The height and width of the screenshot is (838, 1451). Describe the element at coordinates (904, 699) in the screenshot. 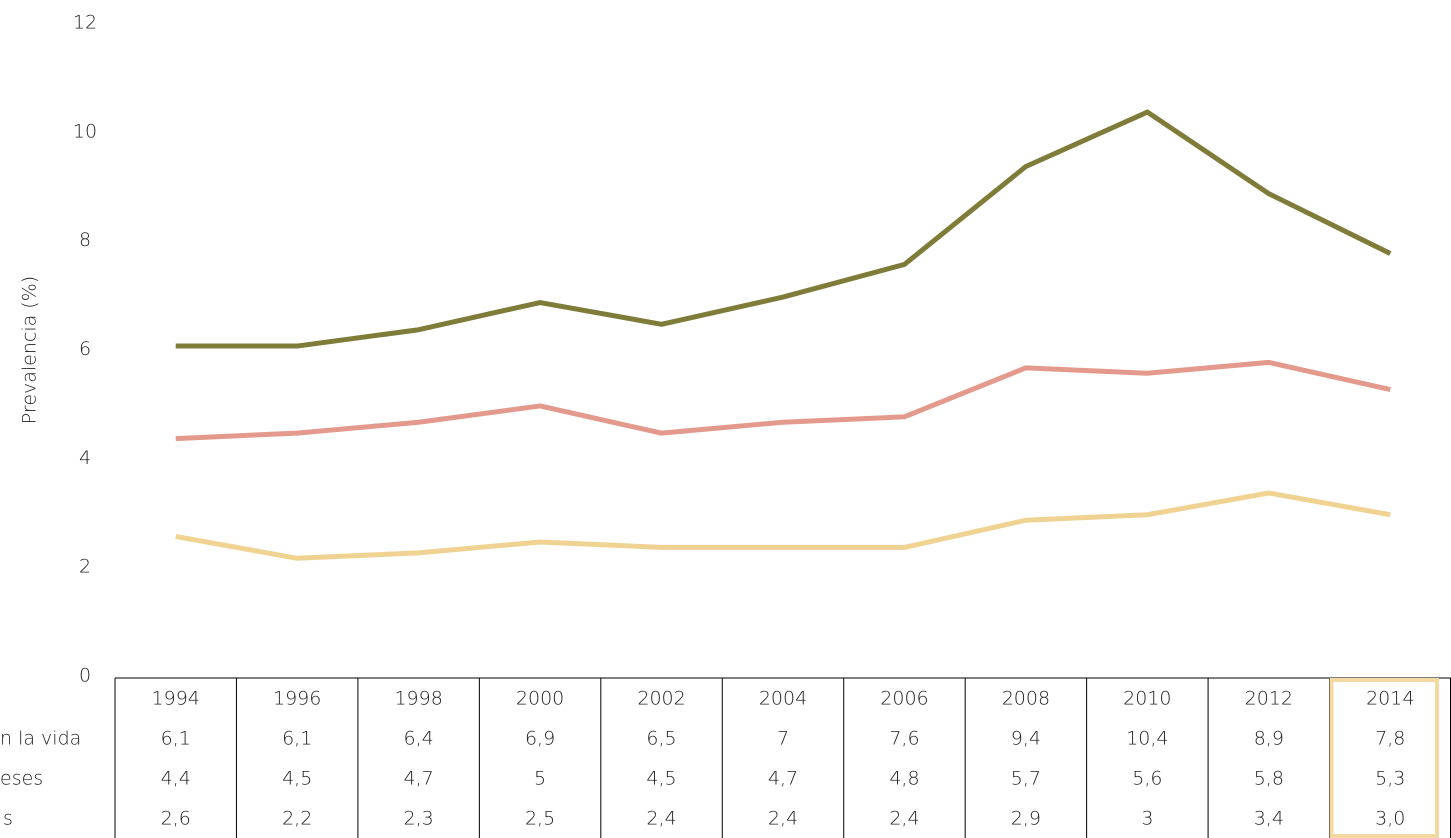

I see `x-tick-label: 2006` at that location.